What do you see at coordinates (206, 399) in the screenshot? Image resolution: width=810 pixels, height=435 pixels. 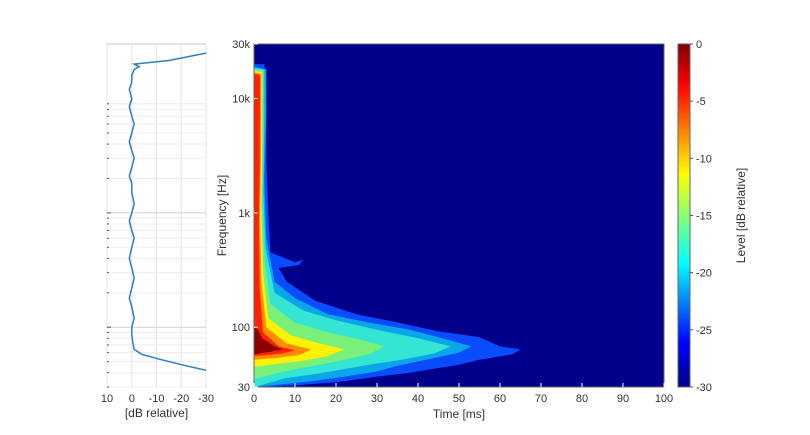 I see `line-x-tick-label: -30` at bounding box center [206, 399].